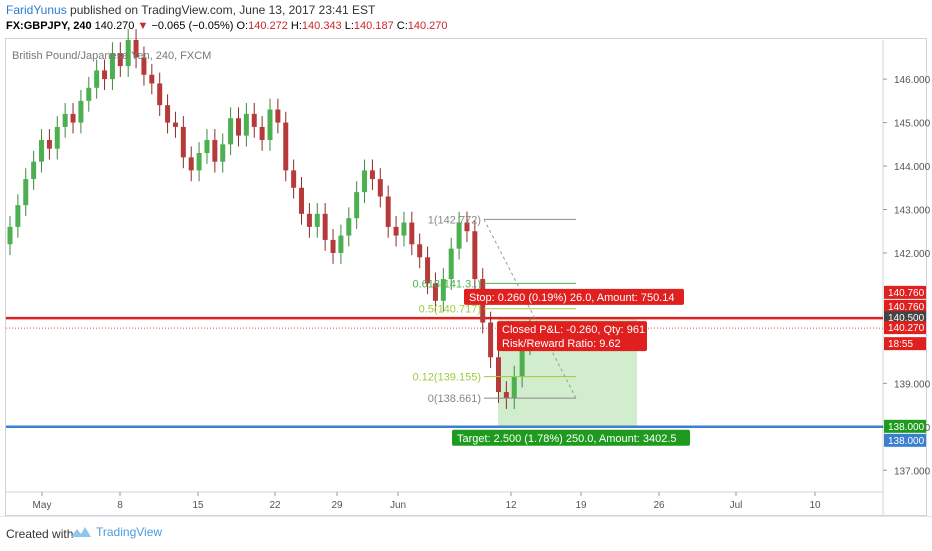  I want to click on x-tick-label: 26, so click(659, 505).